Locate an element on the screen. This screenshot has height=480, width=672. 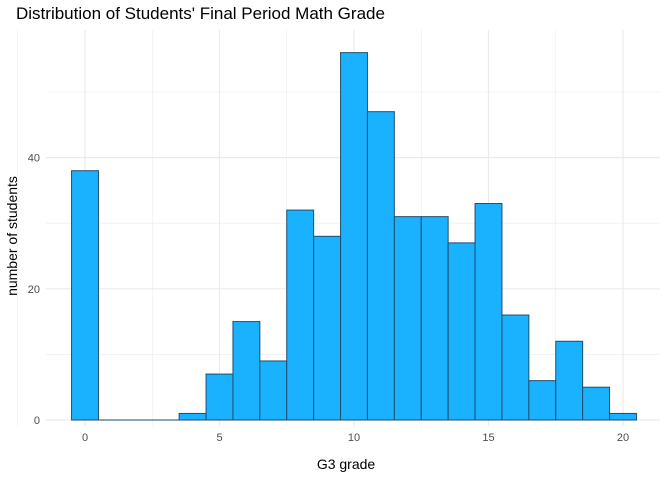
x-tick-labels: 0 5 10 15 20 is located at coordinates (355, 438).